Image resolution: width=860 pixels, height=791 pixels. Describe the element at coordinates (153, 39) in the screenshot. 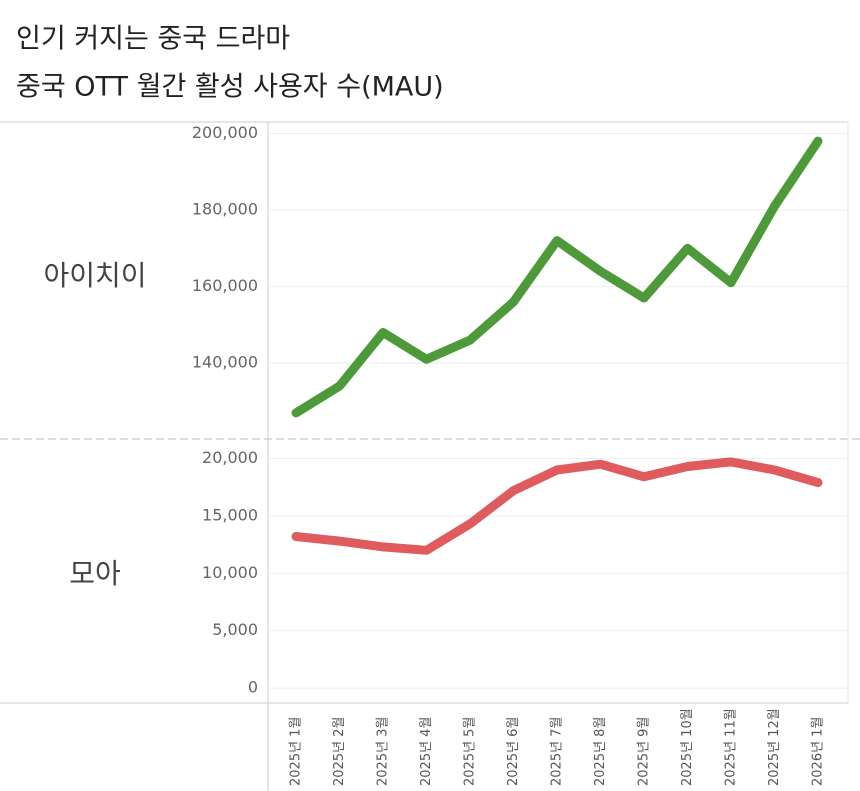

I see `chart-title: 인기 커지는 중국 드라마` at that location.